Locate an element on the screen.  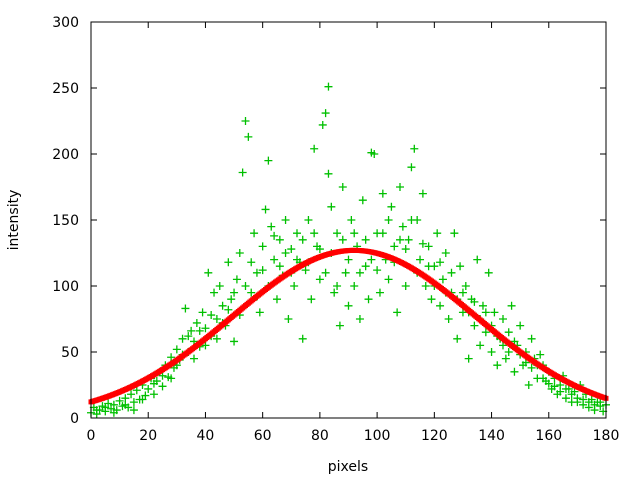
x-tick-label: 140 is located at coordinates (491, 436).